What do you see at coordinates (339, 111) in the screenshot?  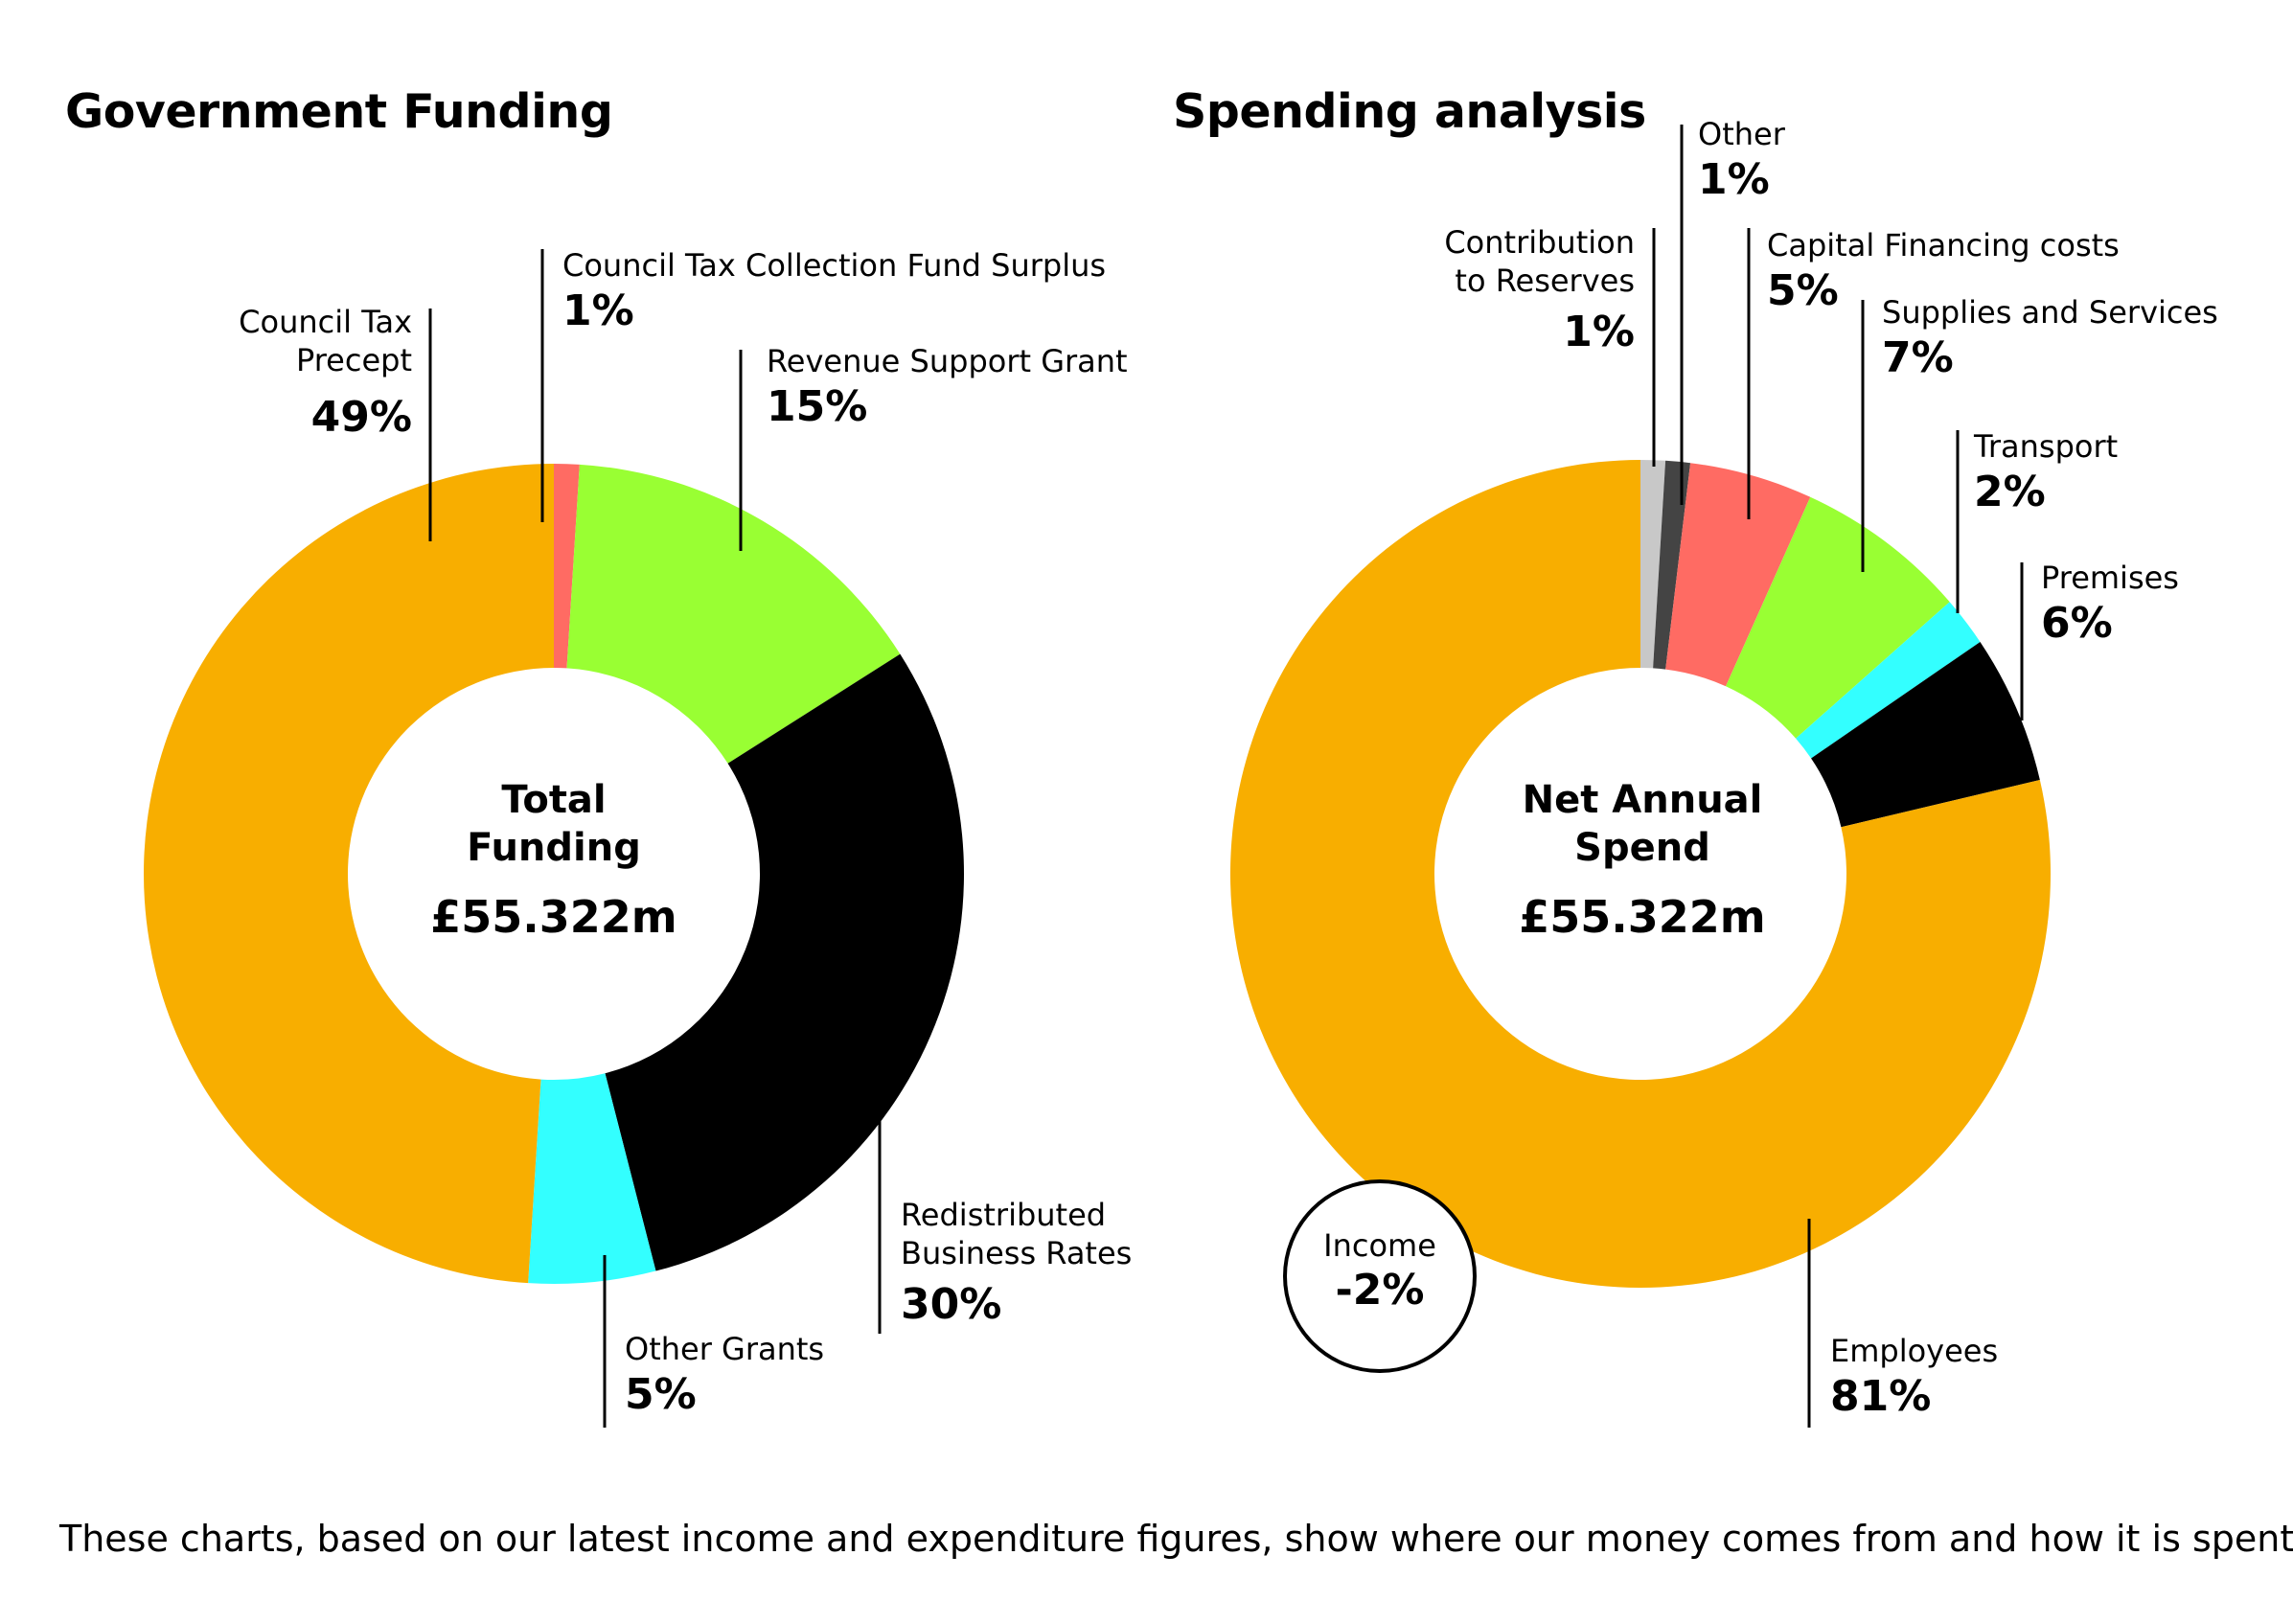 I see `chart-title-funding: Government Funding` at bounding box center [339, 111].